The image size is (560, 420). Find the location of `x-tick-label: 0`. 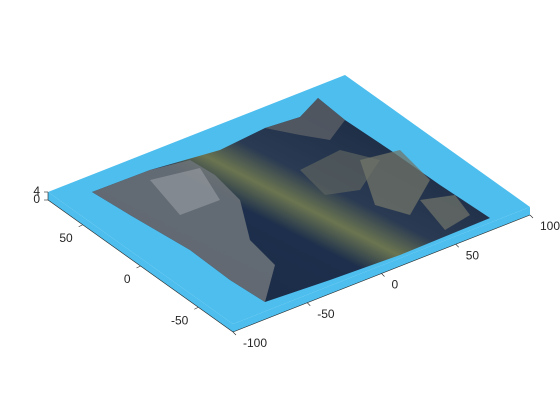

x-tick-label: 0 is located at coordinates (395, 285).